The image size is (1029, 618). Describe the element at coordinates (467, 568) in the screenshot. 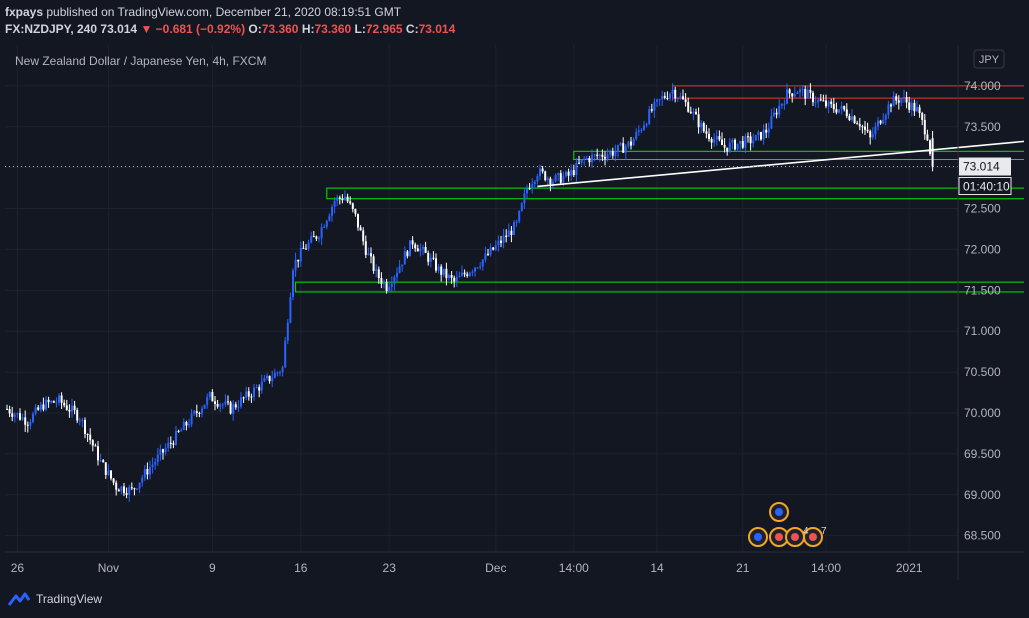

I see `time-axis: 26 Nov 9 16 23 Dec 14:00 14 21 14:00 2021` at that location.